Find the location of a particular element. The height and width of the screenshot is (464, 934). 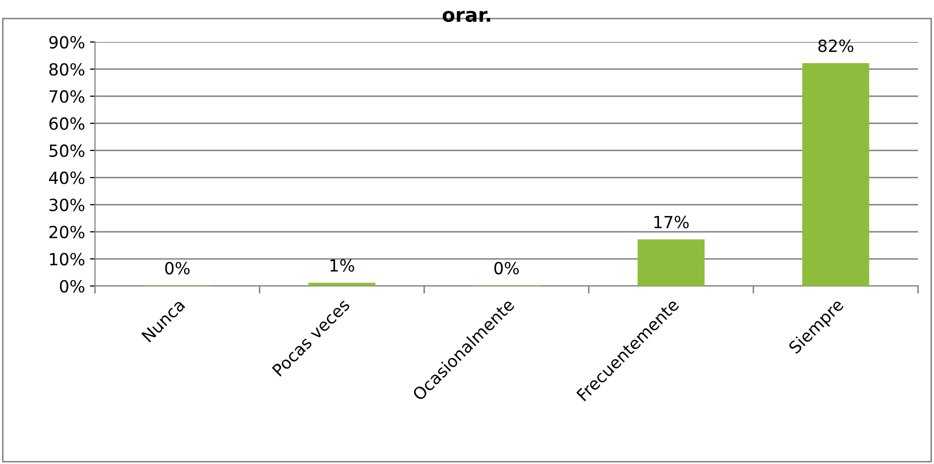

y-tick-label: 40% is located at coordinates (66, 178).